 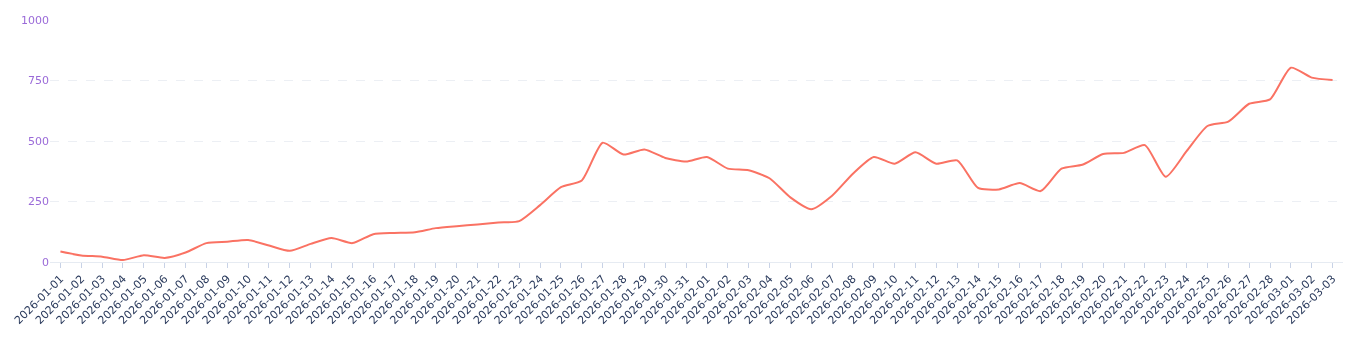 I want to click on y-tick-label: 0, so click(x=45, y=262).